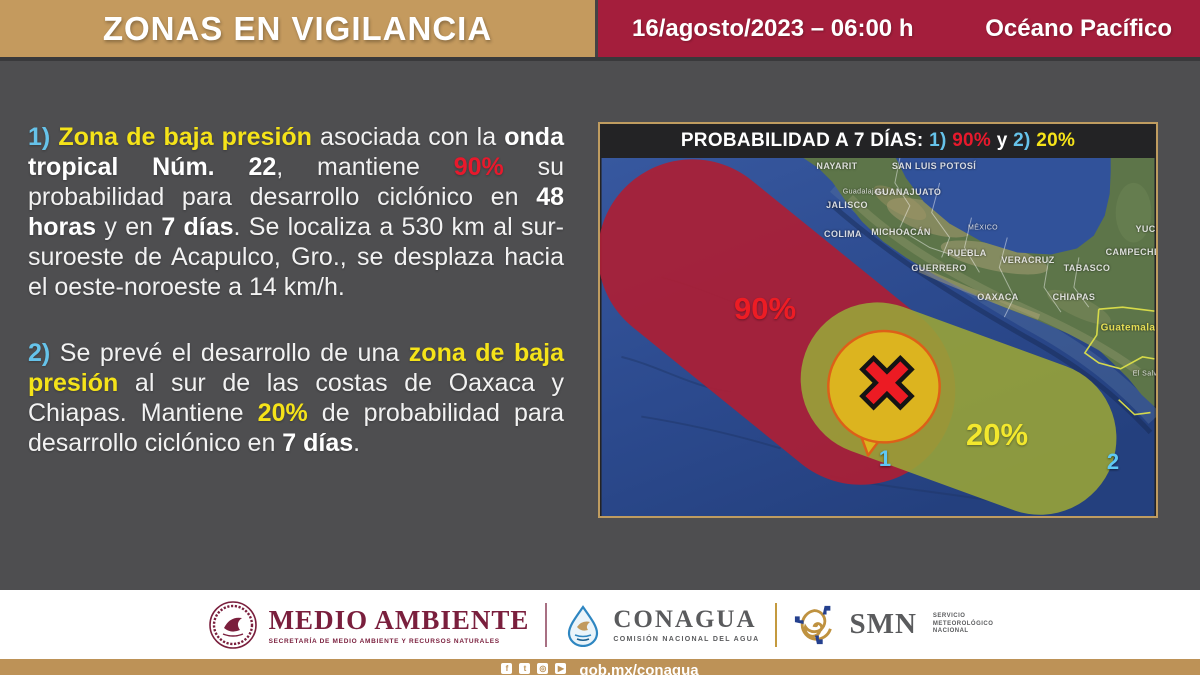 Image resolution: width=1200 pixels, height=675 pixels. Describe the element at coordinates (1113, 461) in the screenshot. I see `zone-label: 2` at that location.